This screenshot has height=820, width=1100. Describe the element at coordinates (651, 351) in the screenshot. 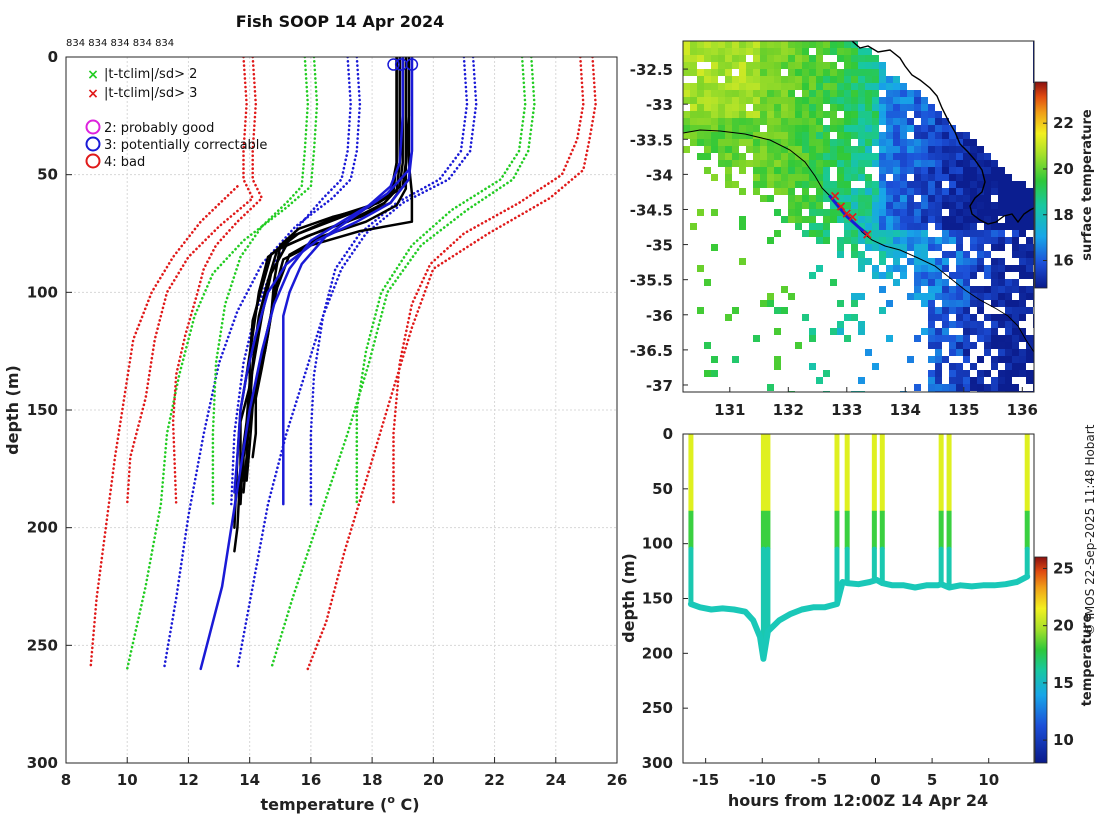

I see `map-y-tick-label: -36.5` at that location.